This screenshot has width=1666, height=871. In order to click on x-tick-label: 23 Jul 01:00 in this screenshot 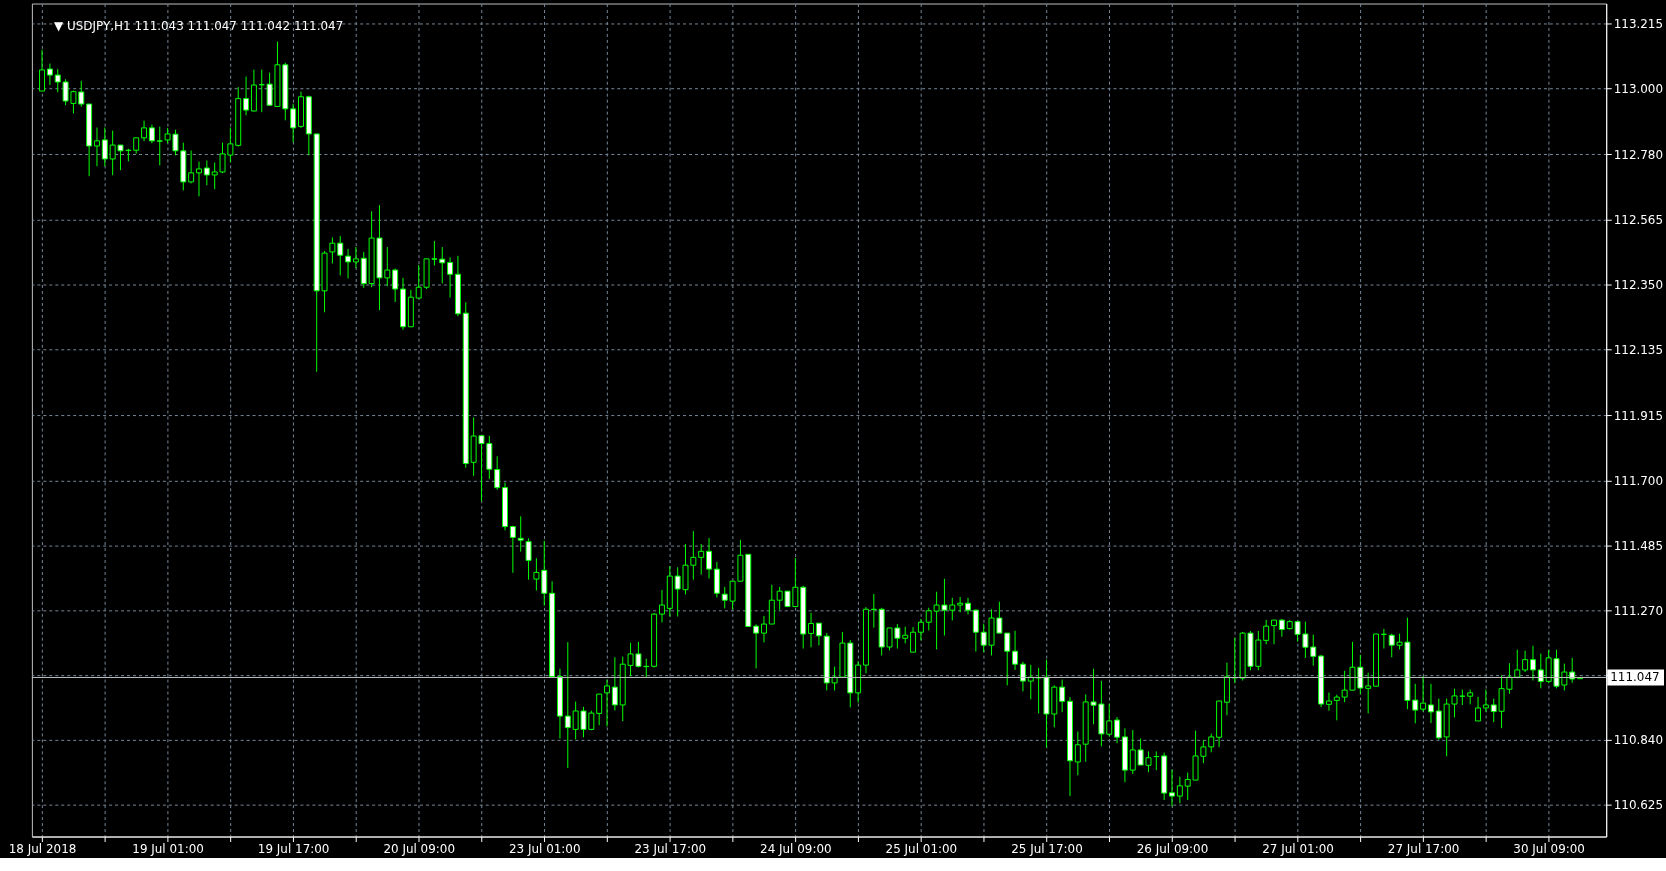, I will do `click(544, 848)`.